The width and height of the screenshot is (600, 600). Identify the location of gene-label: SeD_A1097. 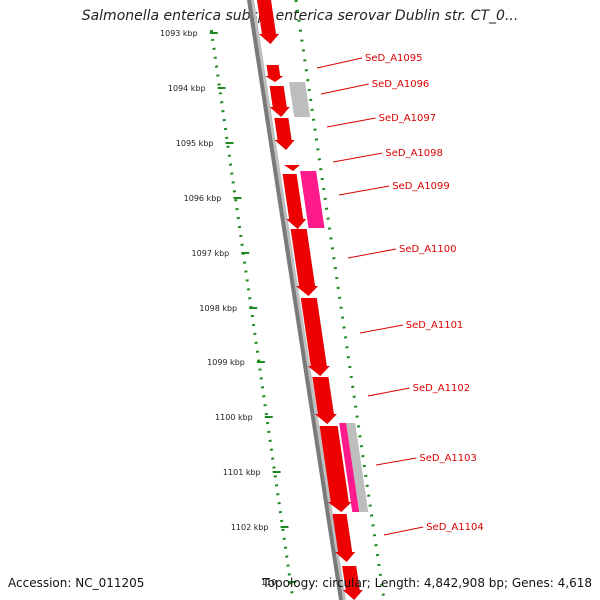
(408, 118).